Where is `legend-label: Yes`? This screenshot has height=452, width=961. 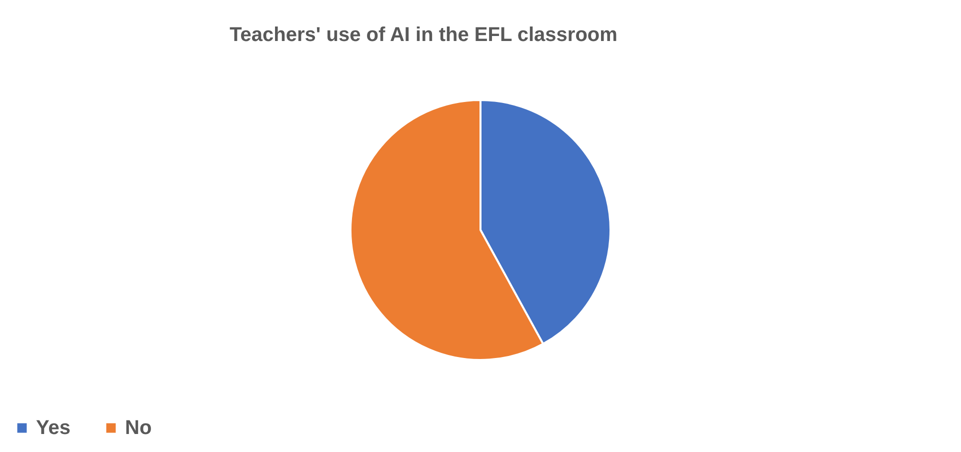 legend-label: Yes is located at coordinates (53, 428).